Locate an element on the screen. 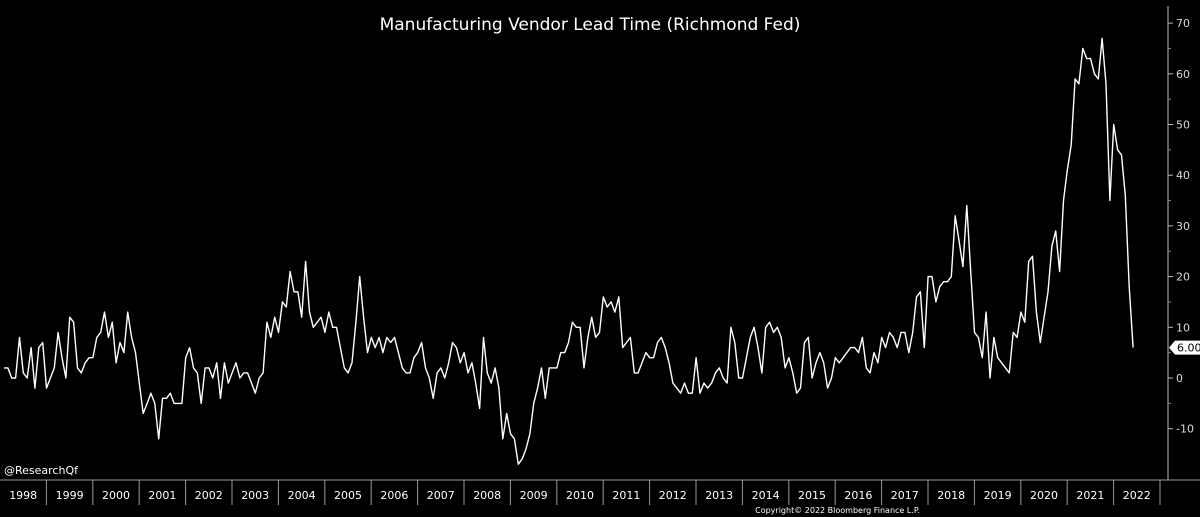 The image size is (1200, 517). y-tick-label: 50 is located at coordinates (1183, 125).